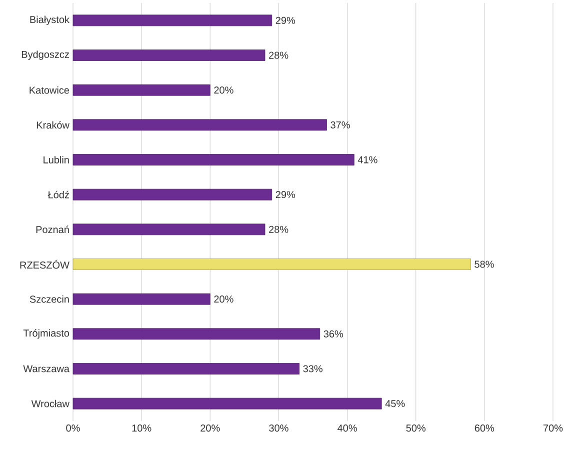  What do you see at coordinates (416, 428) in the screenshot?
I see `x-tick-label: 50%` at bounding box center [416, 428].